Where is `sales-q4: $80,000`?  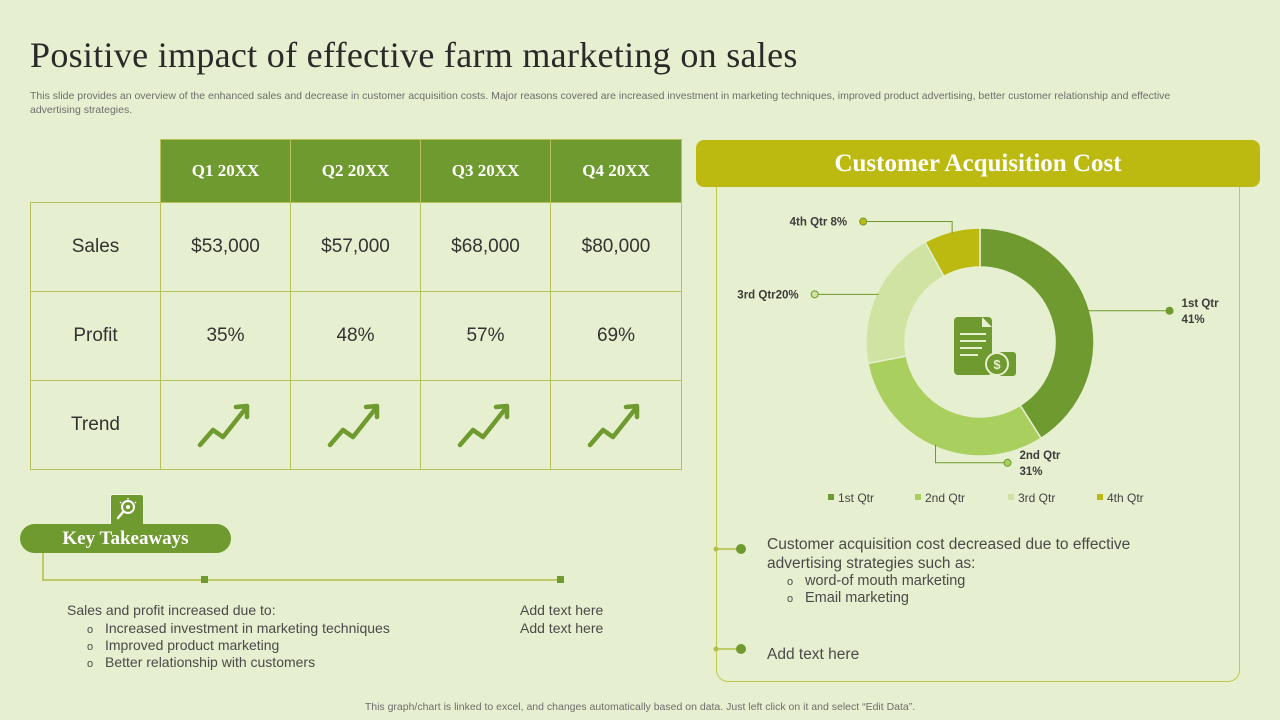 sales-q4: $80,000 is located at coordinates (616, 247).